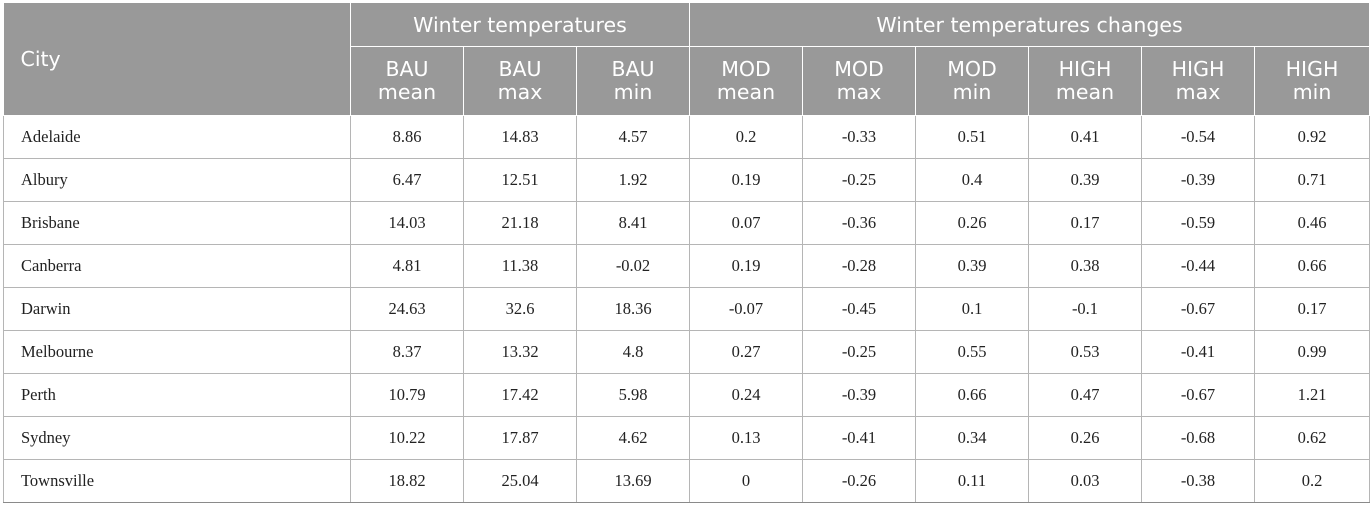  I want to click on column-header-mod-mean: MOD mean, so click(746, 81).